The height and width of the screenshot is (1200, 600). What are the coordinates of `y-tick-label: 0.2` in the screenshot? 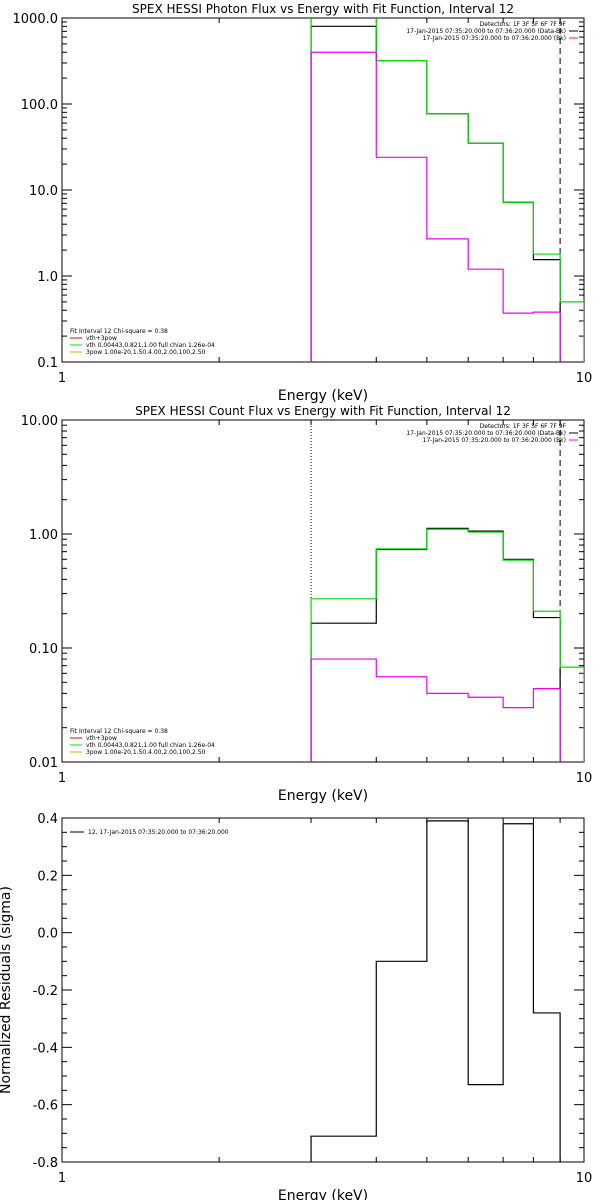 It's located at (47, 876).